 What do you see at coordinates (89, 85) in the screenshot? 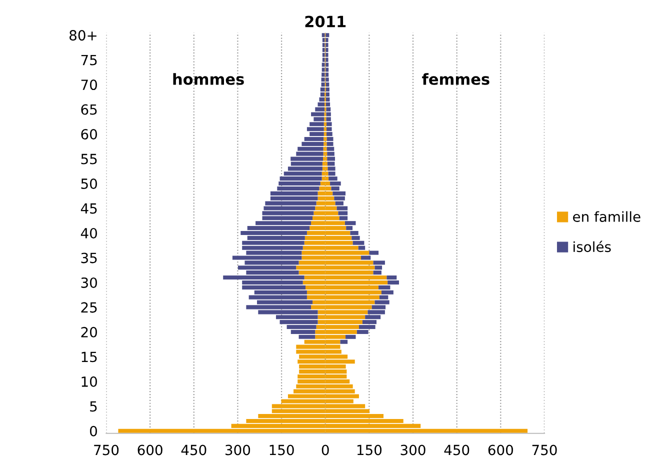
I see `y-tick-label: 70` at bounding box center [89, 85].